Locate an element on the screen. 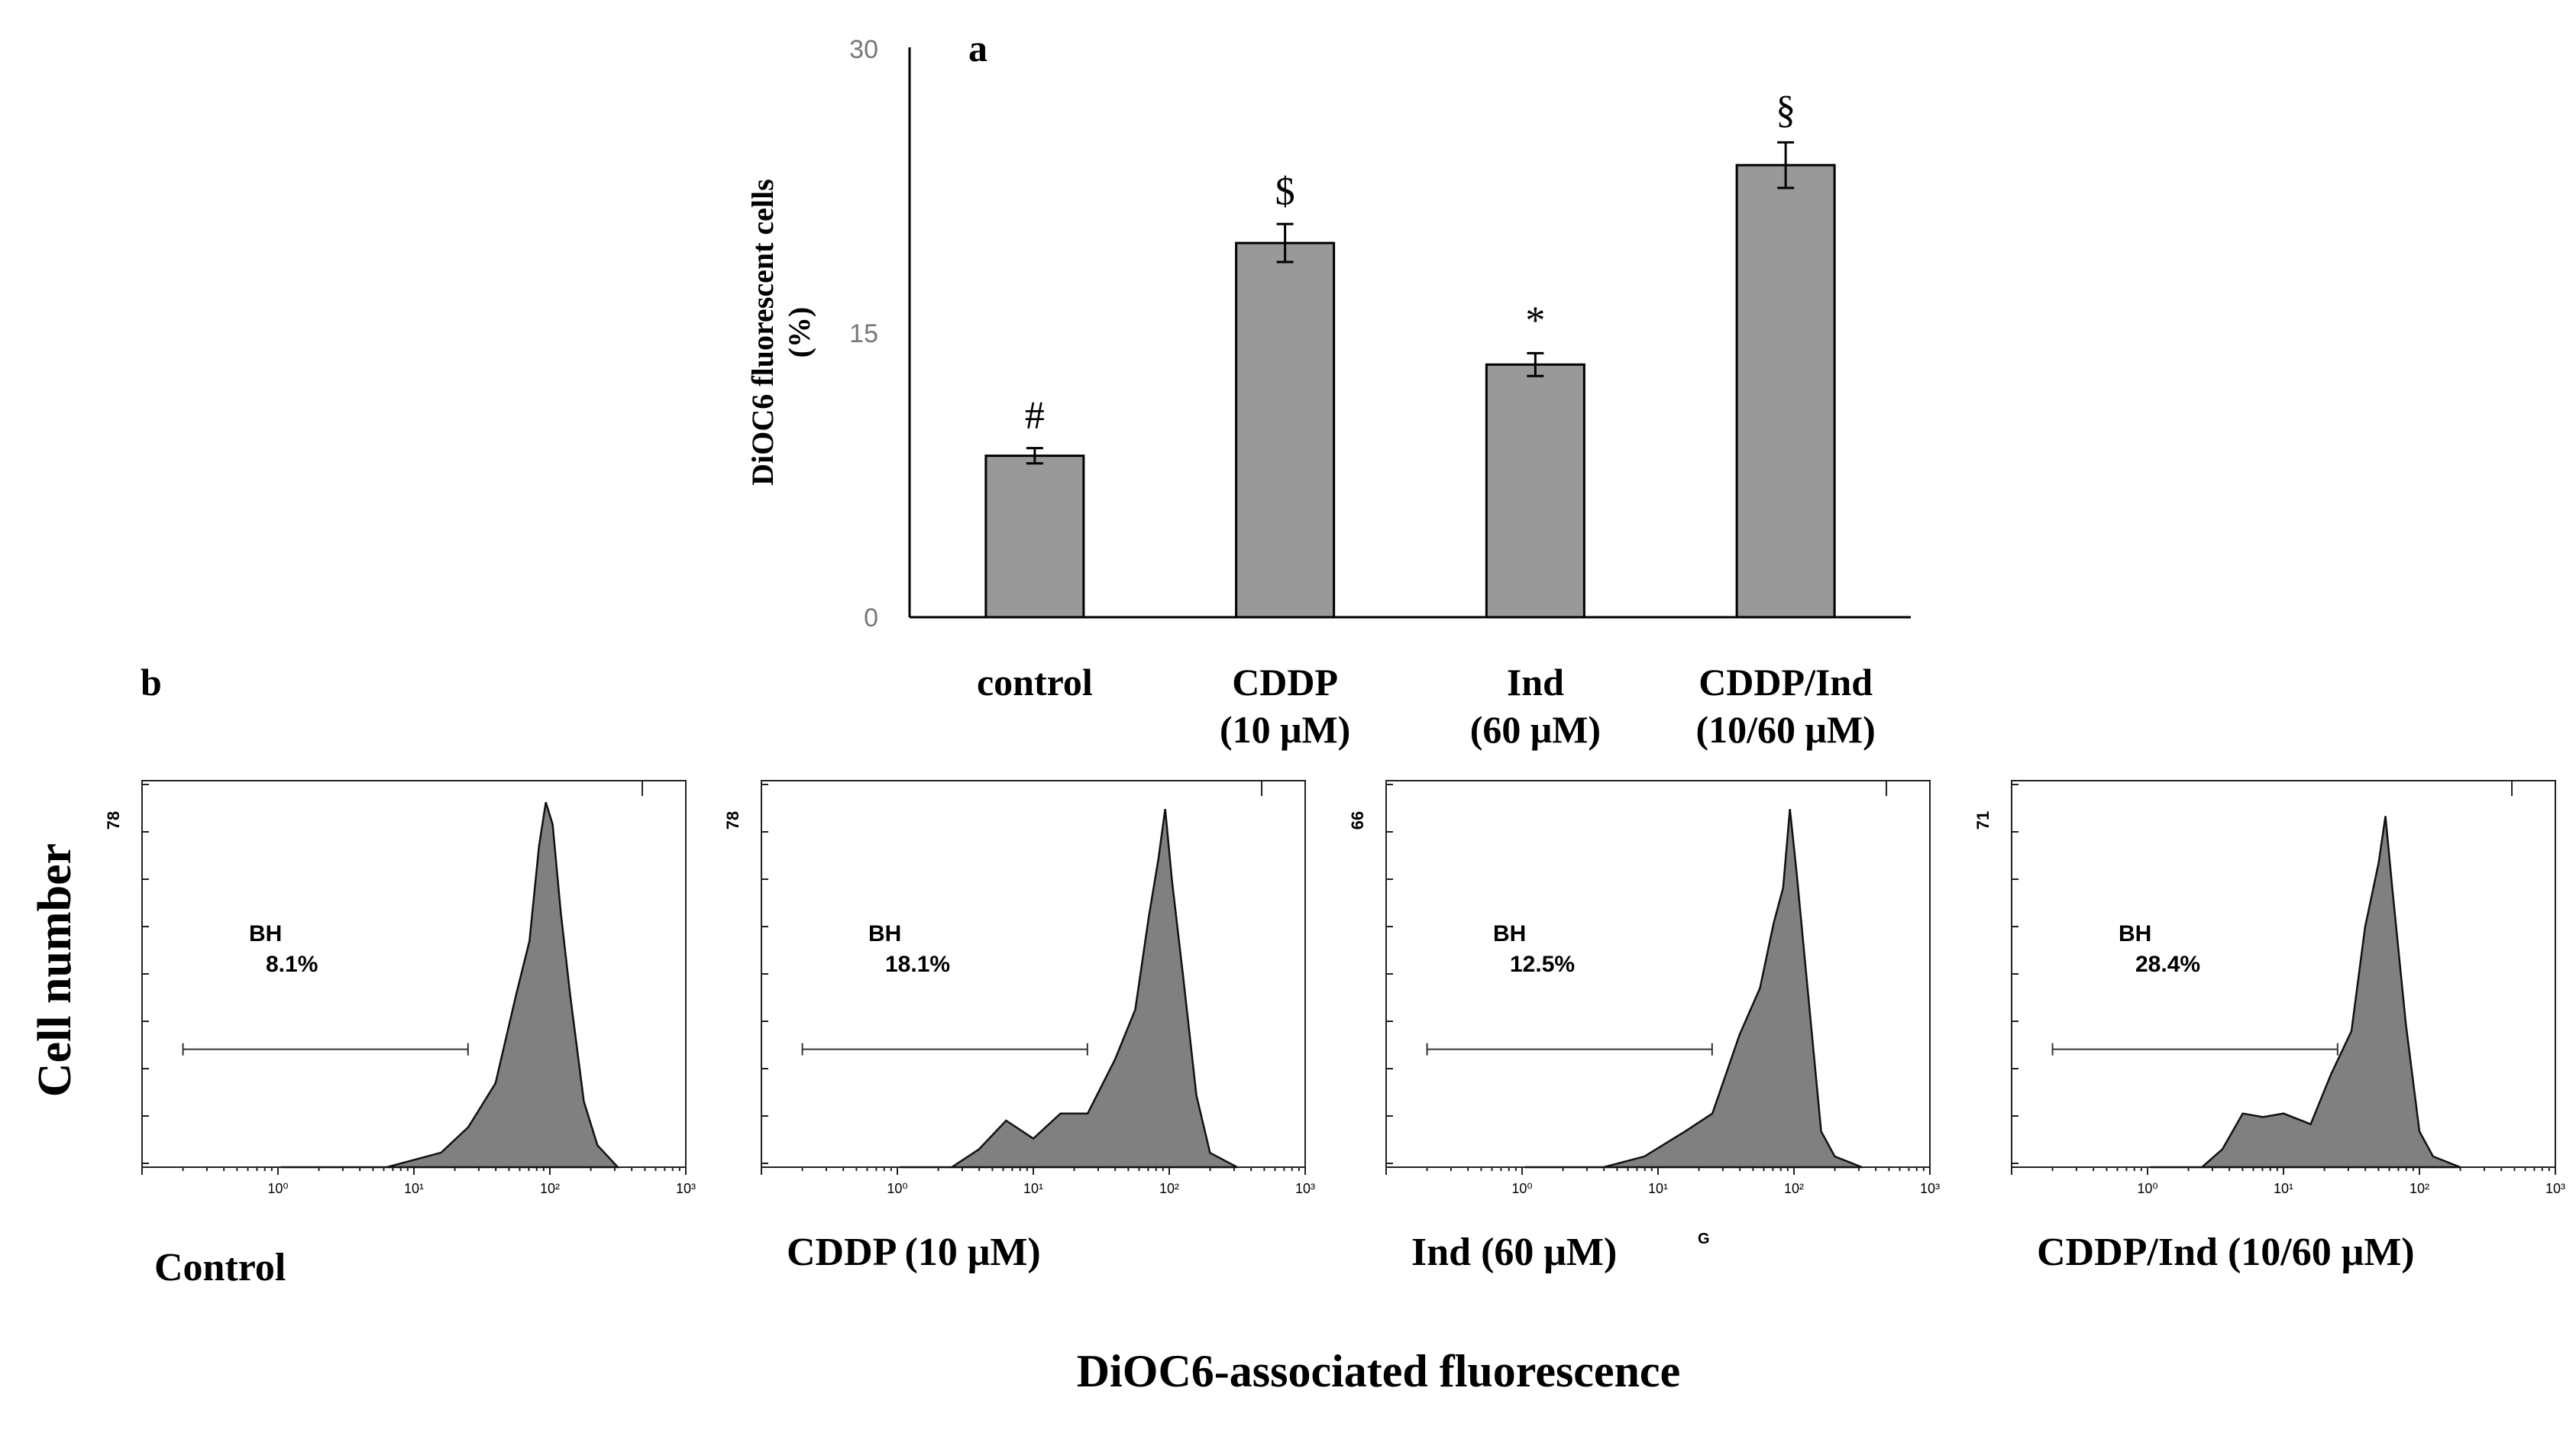 The image size is (2576, 1446). significance-marker: $ is located at coordinates (1285, 192).